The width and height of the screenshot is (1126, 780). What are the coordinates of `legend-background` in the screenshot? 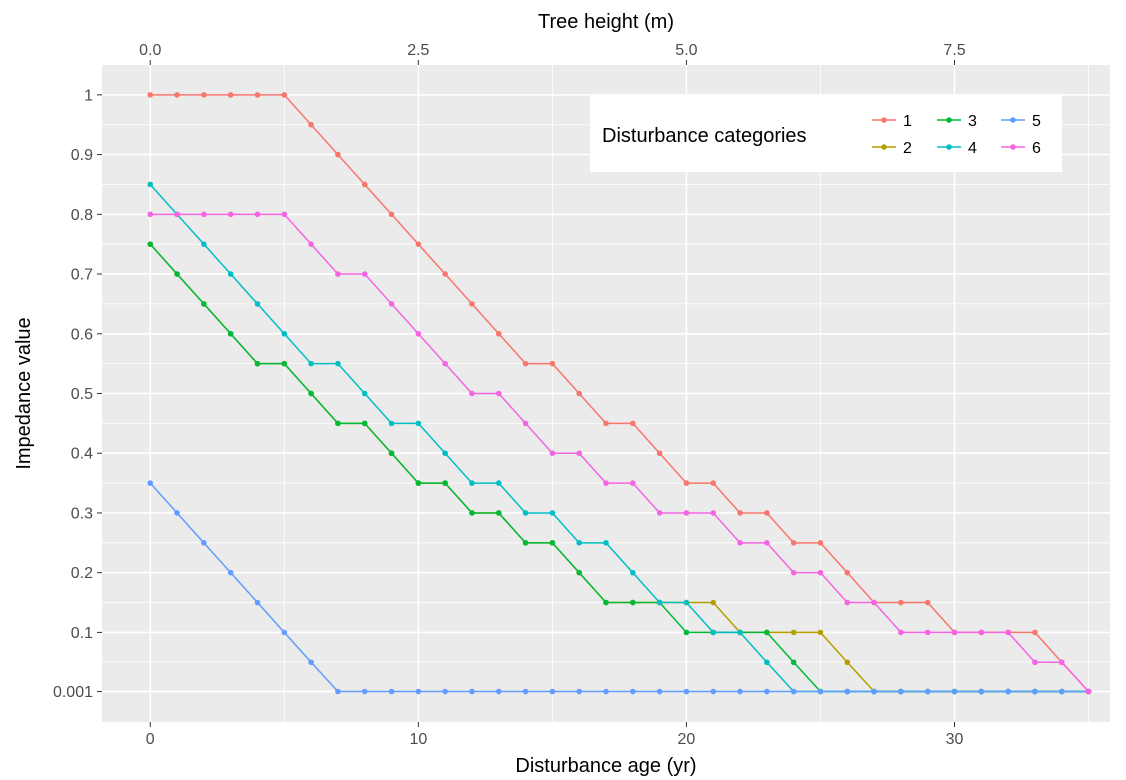 It's located at (826, 133).